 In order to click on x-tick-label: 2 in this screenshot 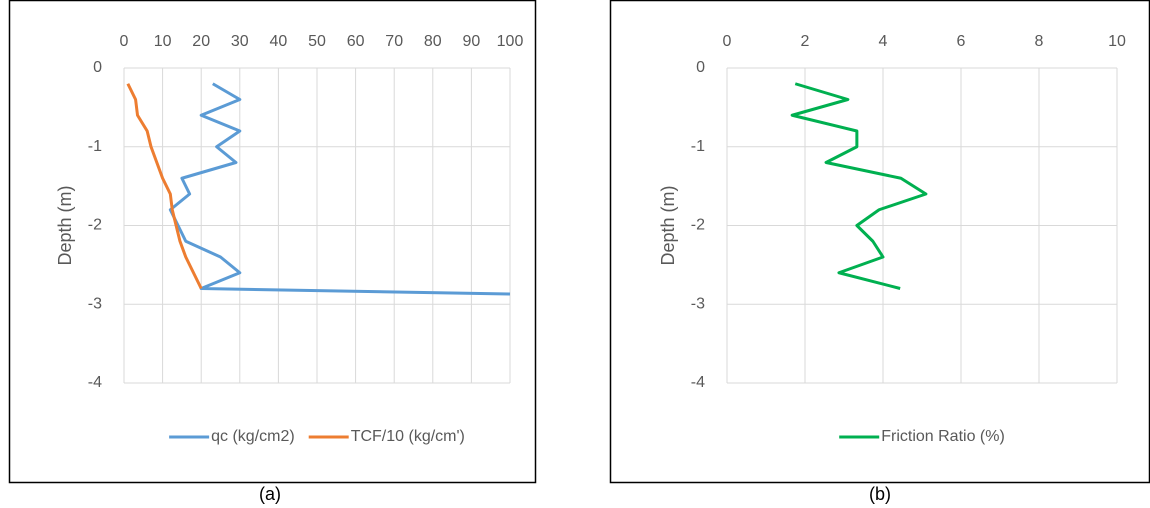, I will do `click(805, 41)`.